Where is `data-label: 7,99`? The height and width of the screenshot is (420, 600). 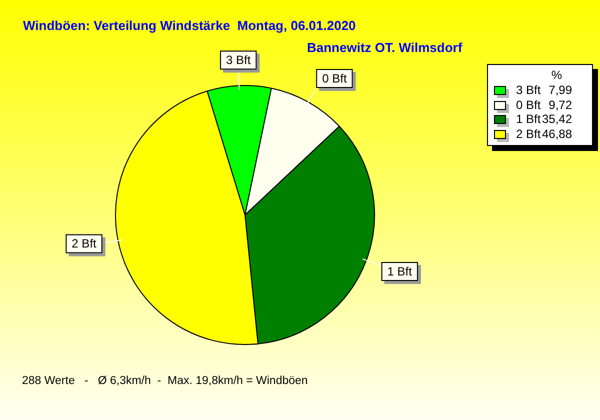 data-label: 7,99 is located at coordinates (560, 90).